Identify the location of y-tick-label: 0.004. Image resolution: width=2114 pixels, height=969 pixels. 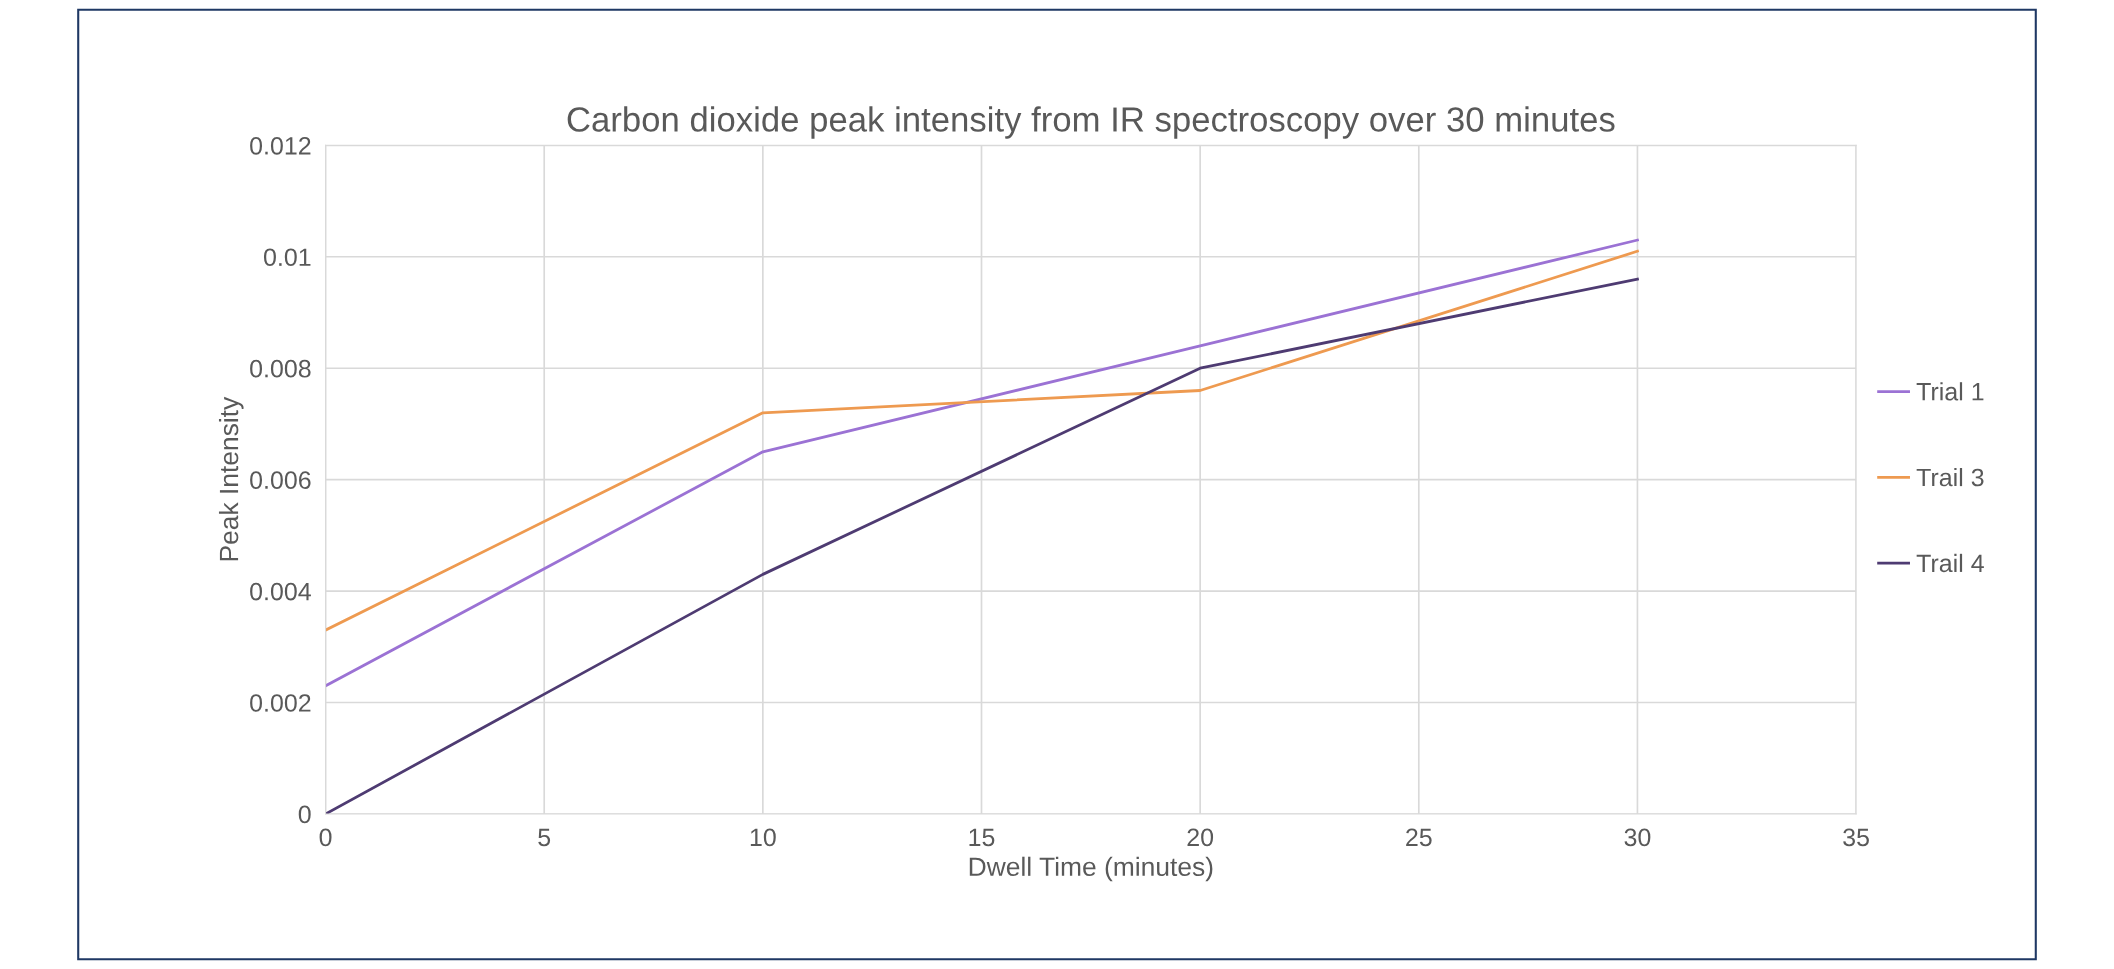
(280, 591).